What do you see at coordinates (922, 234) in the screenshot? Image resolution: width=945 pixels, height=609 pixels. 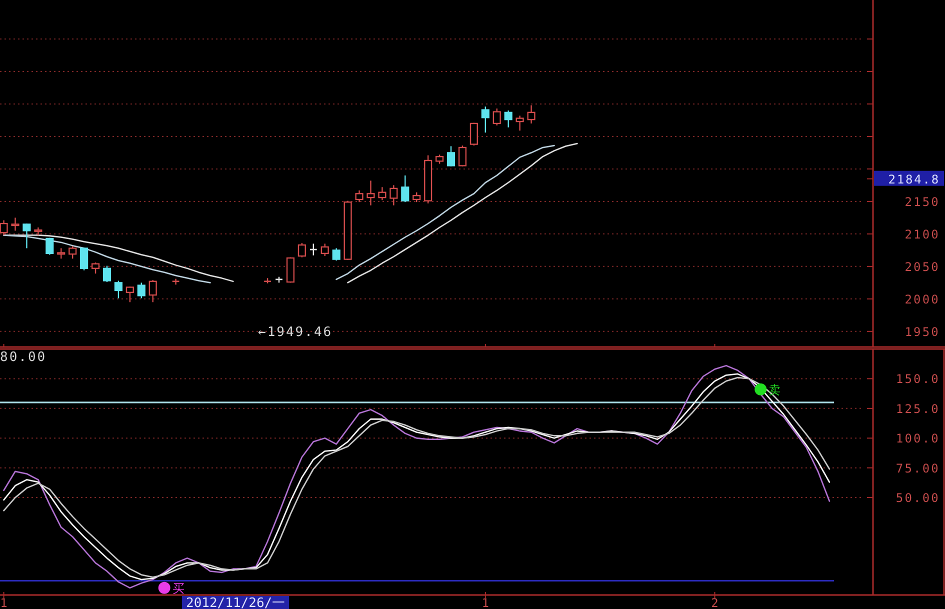 I see `y-tick-label: 2100` at bounding box center [922, 234].